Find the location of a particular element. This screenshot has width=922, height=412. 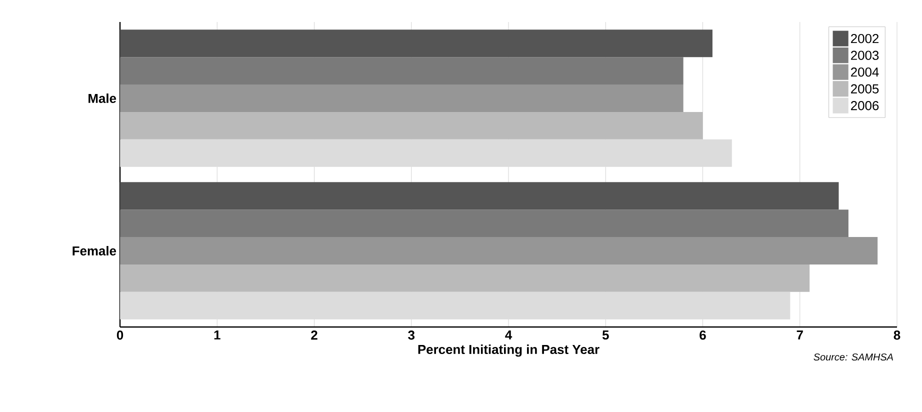

x-tick-label: 7 is located at coordinates (799, 335).